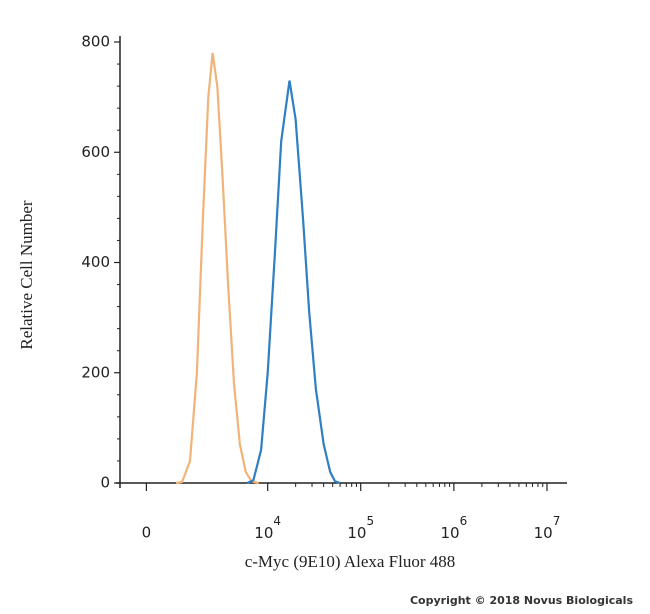 This screenshot has height=614, width=650. What do you see at coordinates (464, 521) in the screenshot?
I see `x-tick-exponent: 6` at bounding box center [464, 521].